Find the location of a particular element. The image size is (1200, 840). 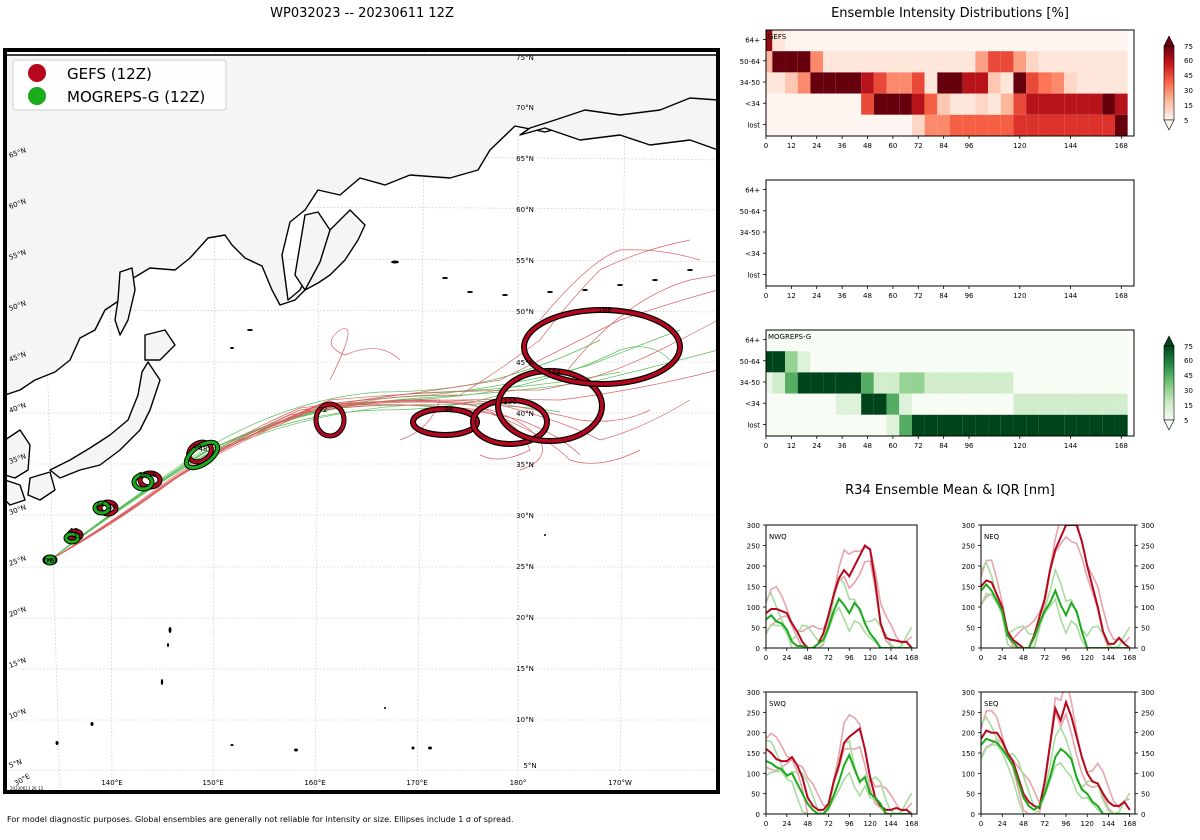

heatmap-x-tick: 60 is located at coordinates (892, 446).